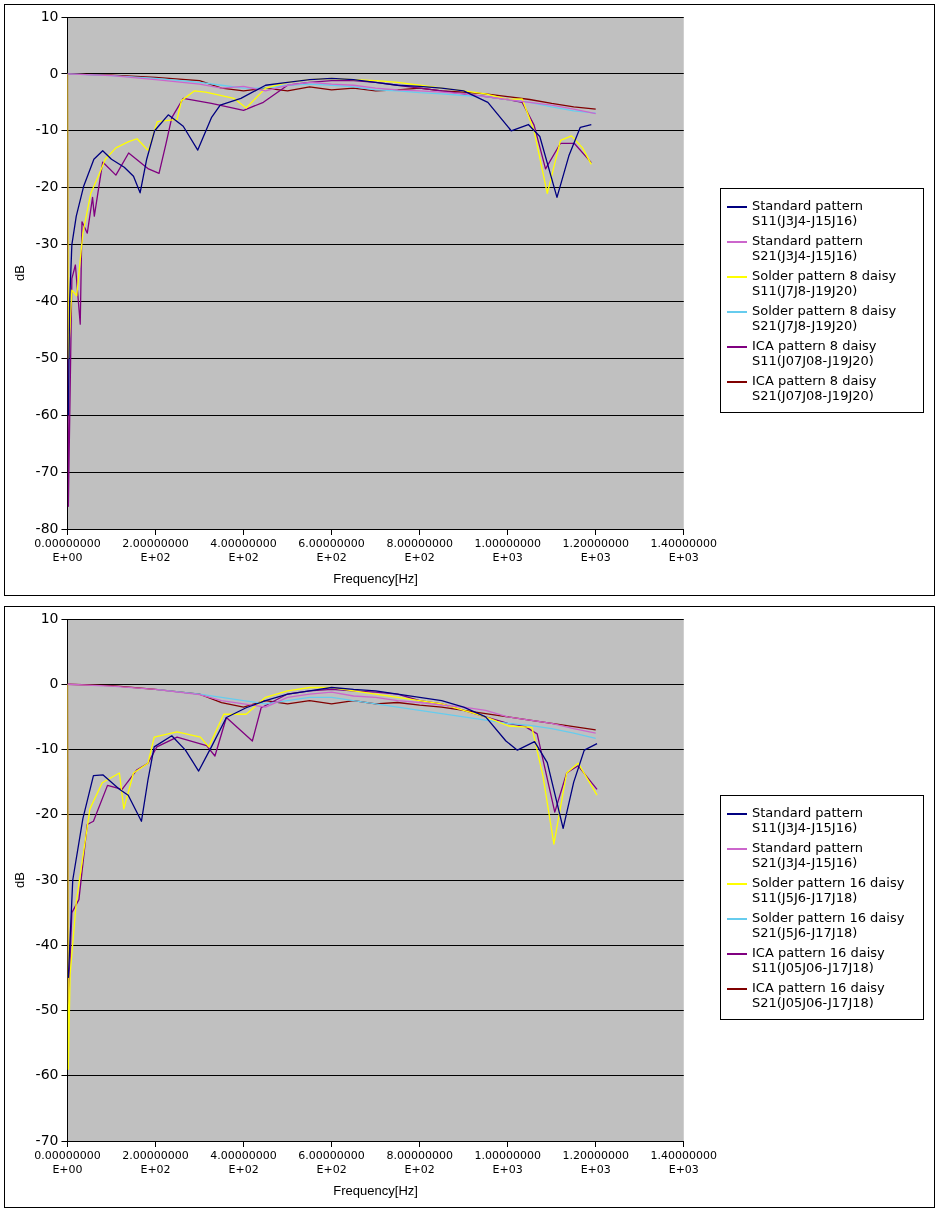 The width and height of the screenshot is (939, 1222). I want to click on y-tick-label: -80, so click(47, 527).